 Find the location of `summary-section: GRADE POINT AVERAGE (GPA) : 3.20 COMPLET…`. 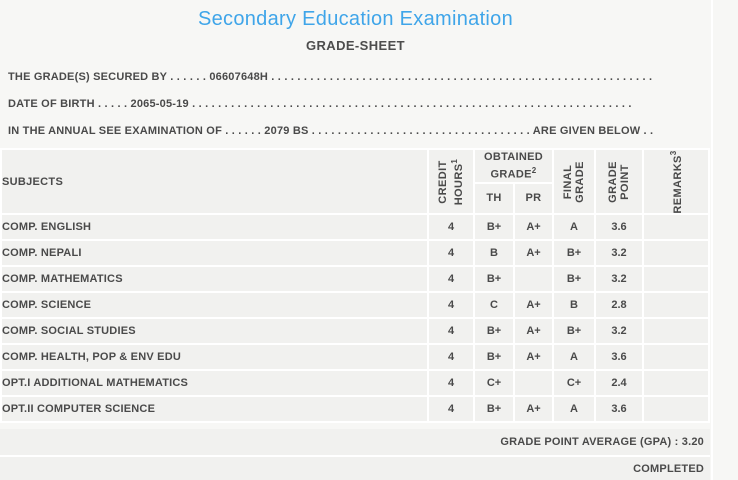

summary-section: GRADE POINT AVERAGE (GPA) : 3.20 COMPLET… is located at coordinates (355, 454).